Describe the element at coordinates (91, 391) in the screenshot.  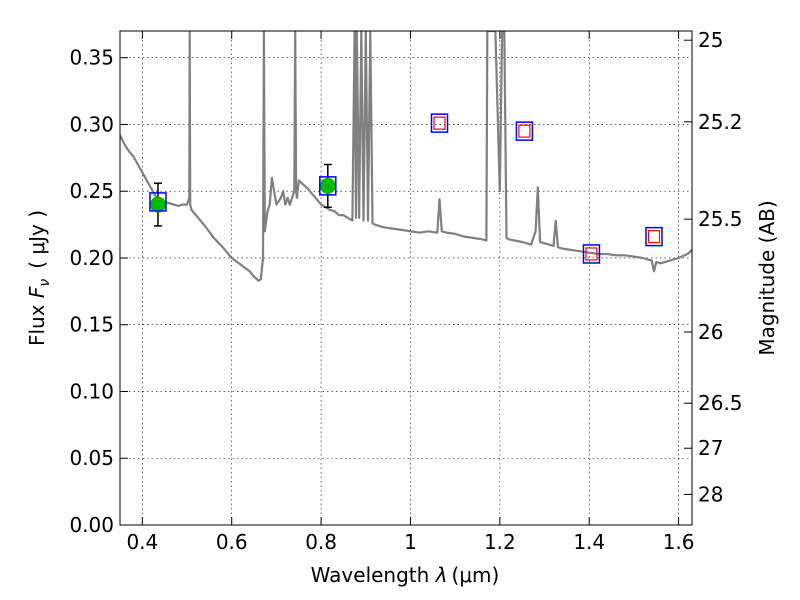
I see `y-tick-label: 0.10` at that location.